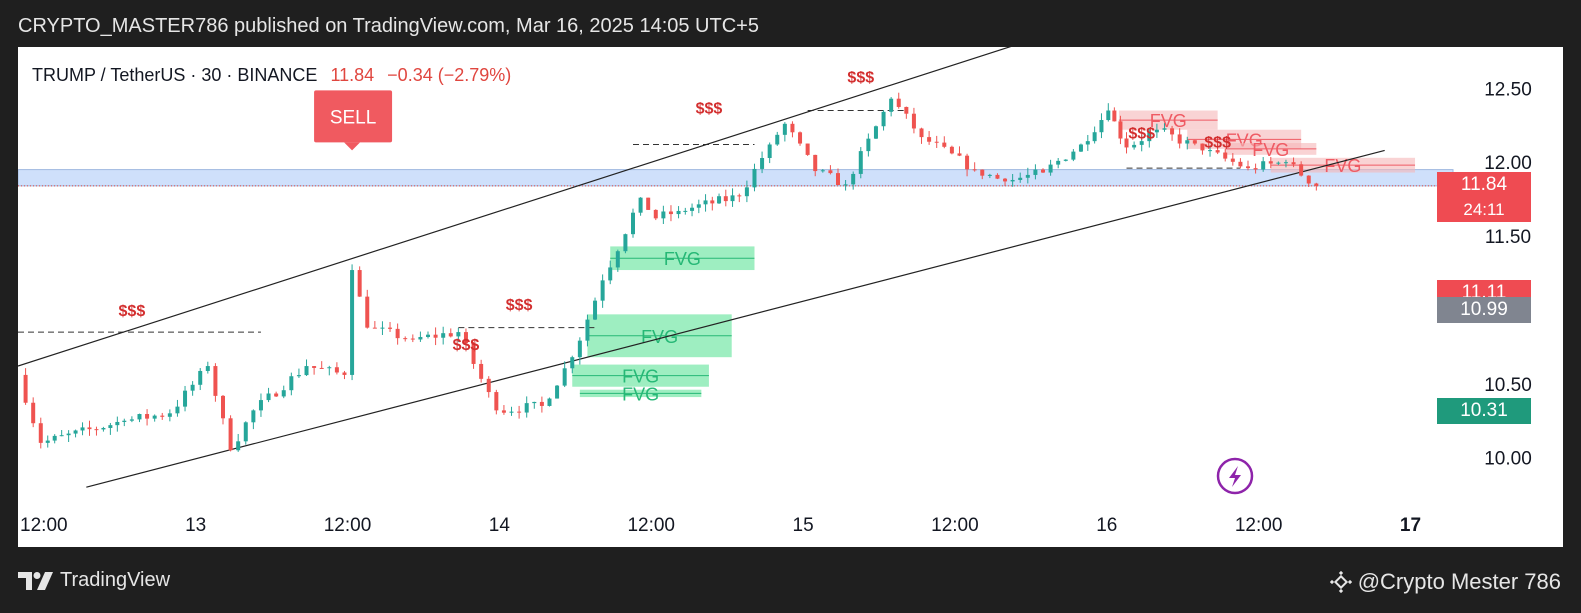 This screenshot has height=613, width=1581. I want to click on fvg-label-1: FVG, so click(659, 337).